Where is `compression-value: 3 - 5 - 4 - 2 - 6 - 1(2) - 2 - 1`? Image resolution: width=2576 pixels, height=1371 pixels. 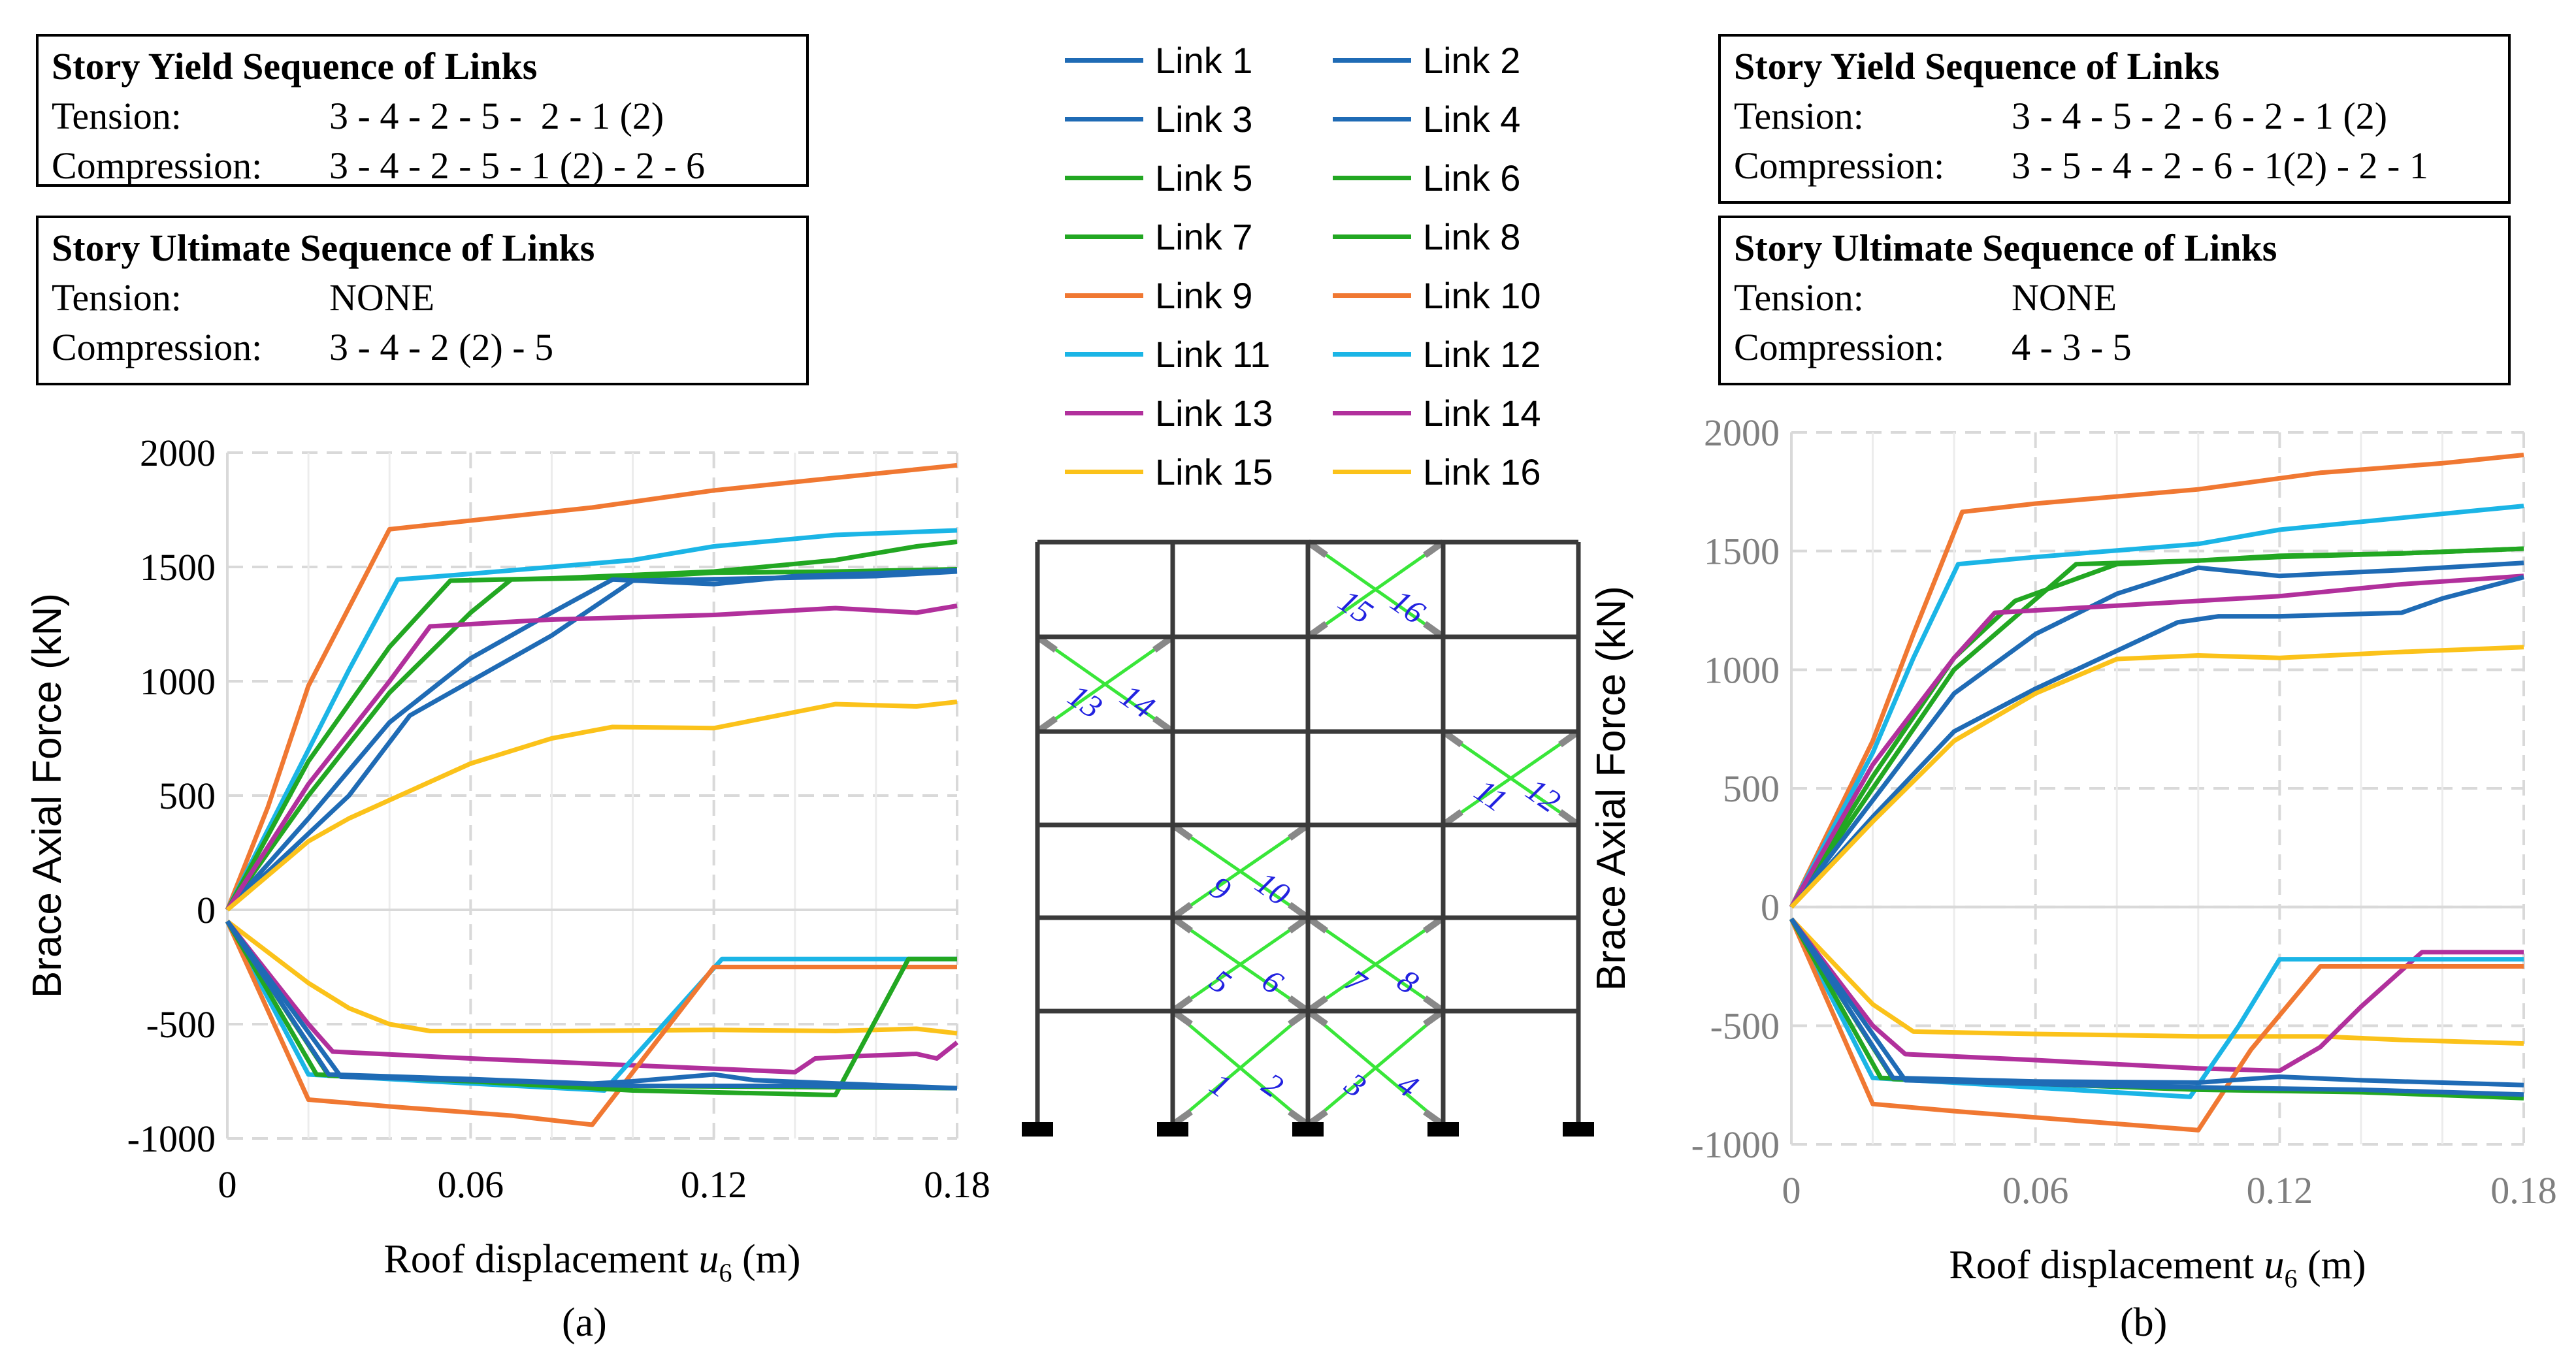 compression-value: 3 - 5 - 4 - 2 - 6 - 1(2) - 2 - 1 is located at coordinates (2220, 165).